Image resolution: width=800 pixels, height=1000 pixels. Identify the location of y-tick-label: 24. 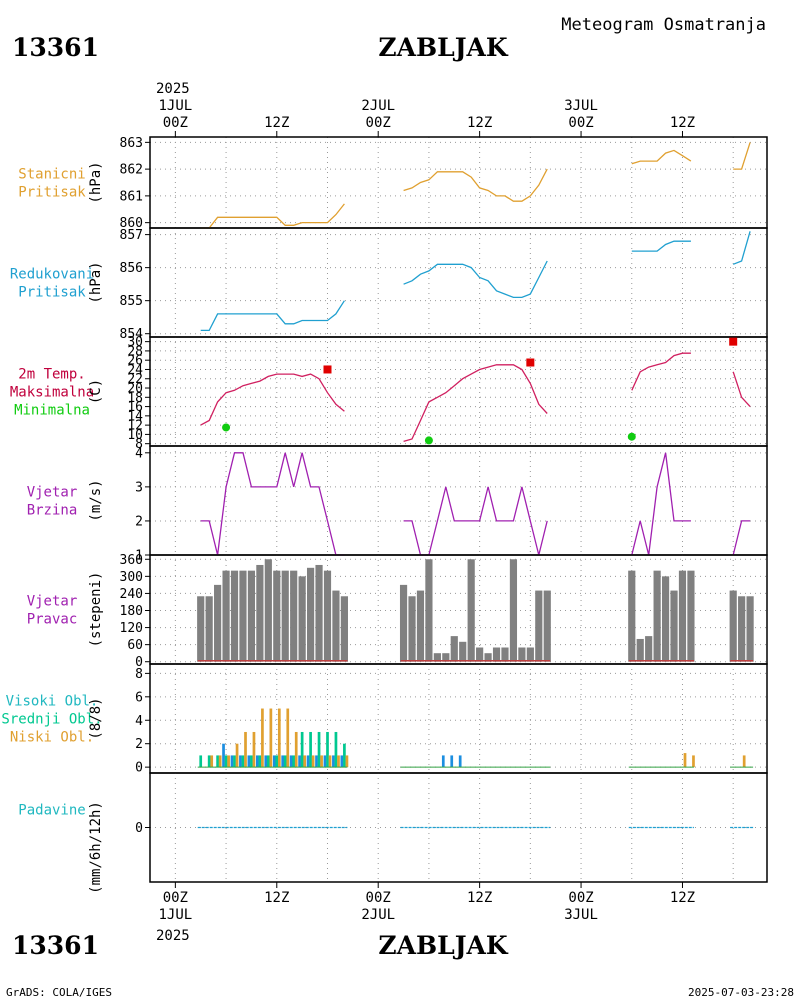
(135, 370).